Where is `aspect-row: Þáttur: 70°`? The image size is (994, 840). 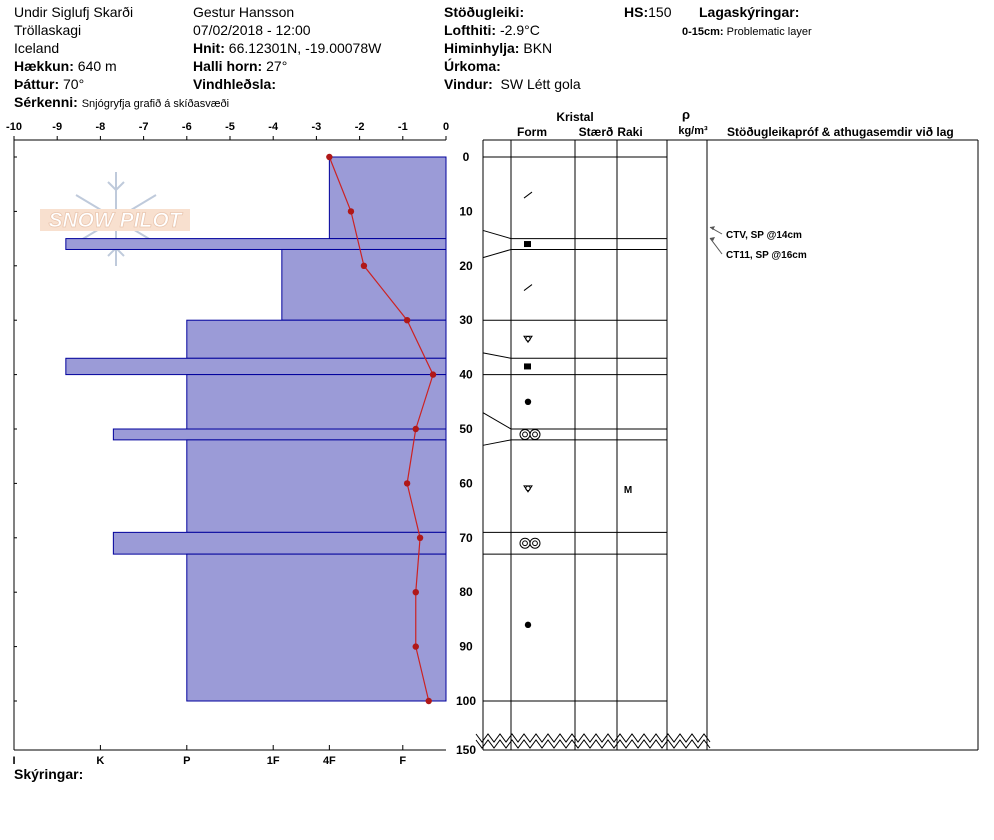
aspect-row: Þáttur: 70° is located at coordinates (49, 84).